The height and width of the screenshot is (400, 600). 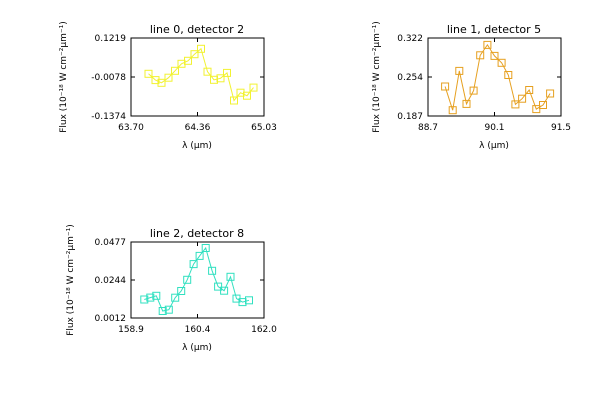 I want to click on x-tick-label: 90.1, so click(x=494, y=128).